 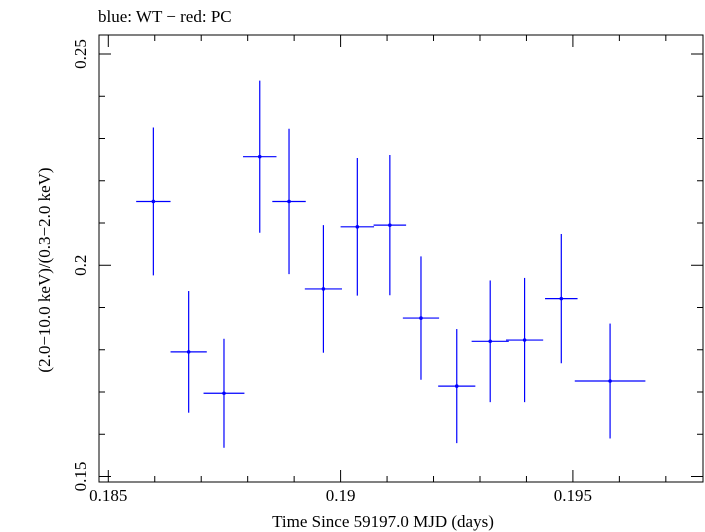 I want to click on x-tick-label: 0.19, so click(x=341, y=495).